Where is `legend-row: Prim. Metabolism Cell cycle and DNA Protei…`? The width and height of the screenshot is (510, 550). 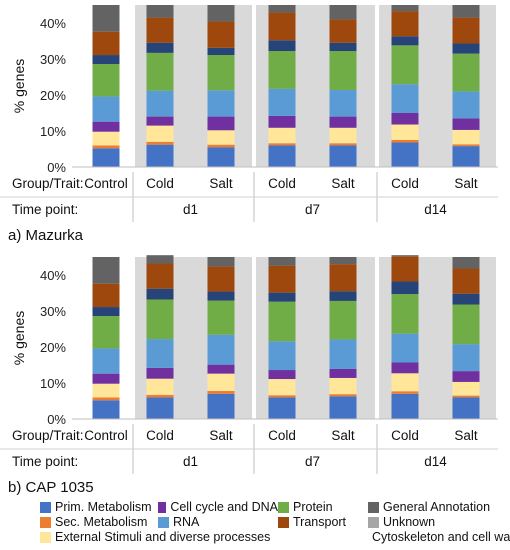
legend-row: Prim. Metabolism Cell cycle and DNA Protei… is located at coordinates (270, 507).